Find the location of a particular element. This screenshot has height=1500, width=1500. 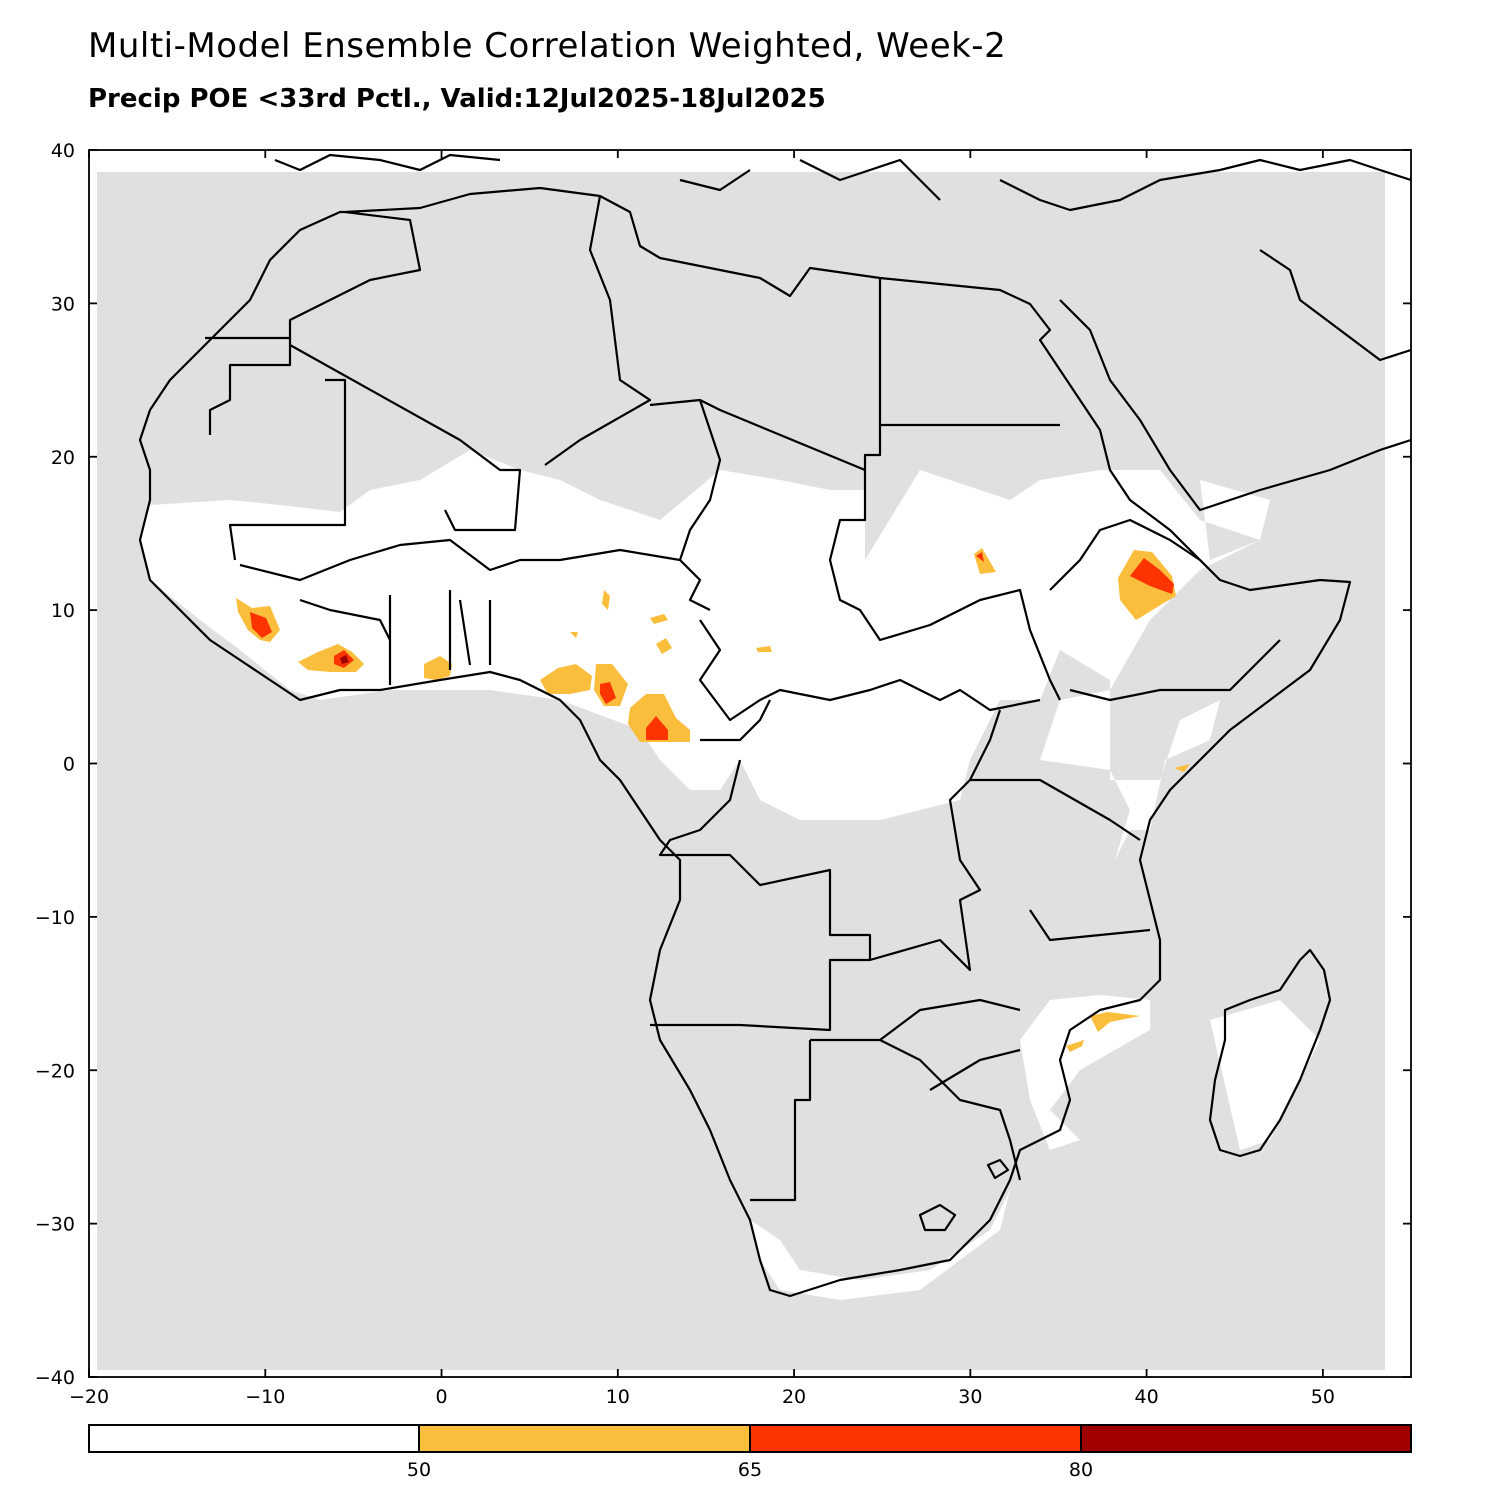

border-algeria is located at coordinates (470, 330).